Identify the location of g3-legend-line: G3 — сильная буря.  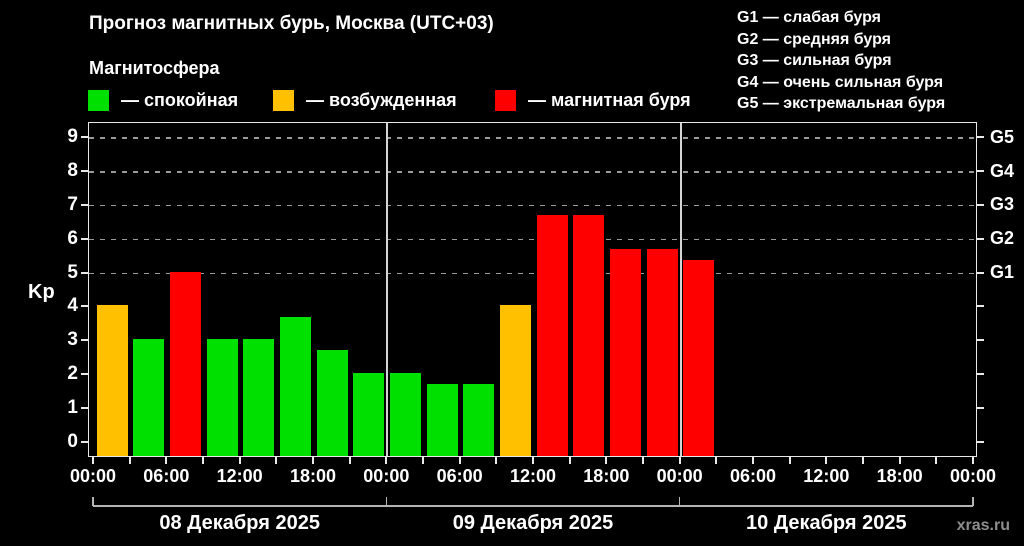
(814, 61).